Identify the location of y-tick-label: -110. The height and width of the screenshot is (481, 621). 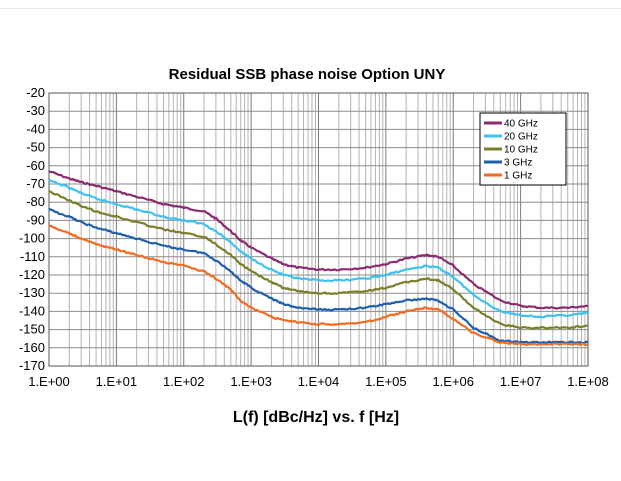
(32, 256).